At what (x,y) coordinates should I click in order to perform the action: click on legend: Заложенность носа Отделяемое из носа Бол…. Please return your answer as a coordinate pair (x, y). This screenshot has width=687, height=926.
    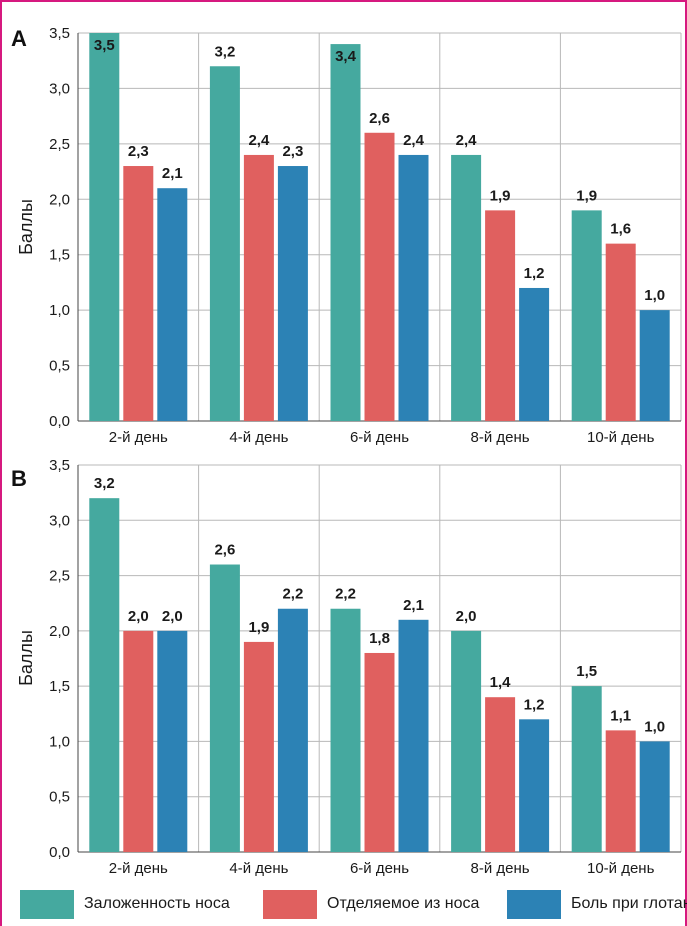
    Looking at the image, I should click on (353, 904).